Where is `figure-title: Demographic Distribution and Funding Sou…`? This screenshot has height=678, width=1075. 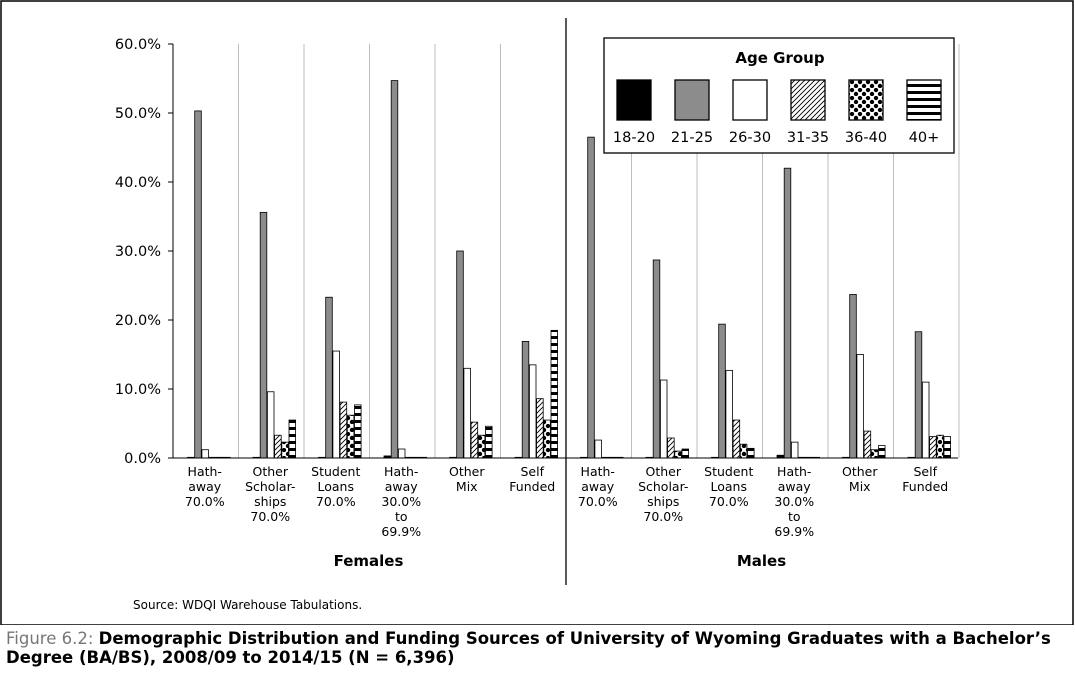 figure-title: Demographic Distribution and Funding Sou… is located at coordinates (528, 648).